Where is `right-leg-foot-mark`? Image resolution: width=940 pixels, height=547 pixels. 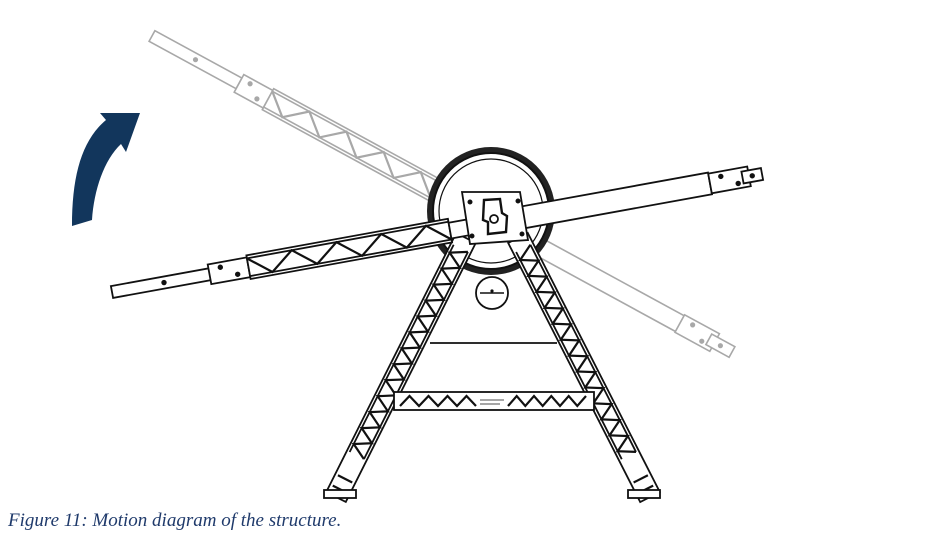
right-leg-foot-mark is located at coordinates (641, 479).